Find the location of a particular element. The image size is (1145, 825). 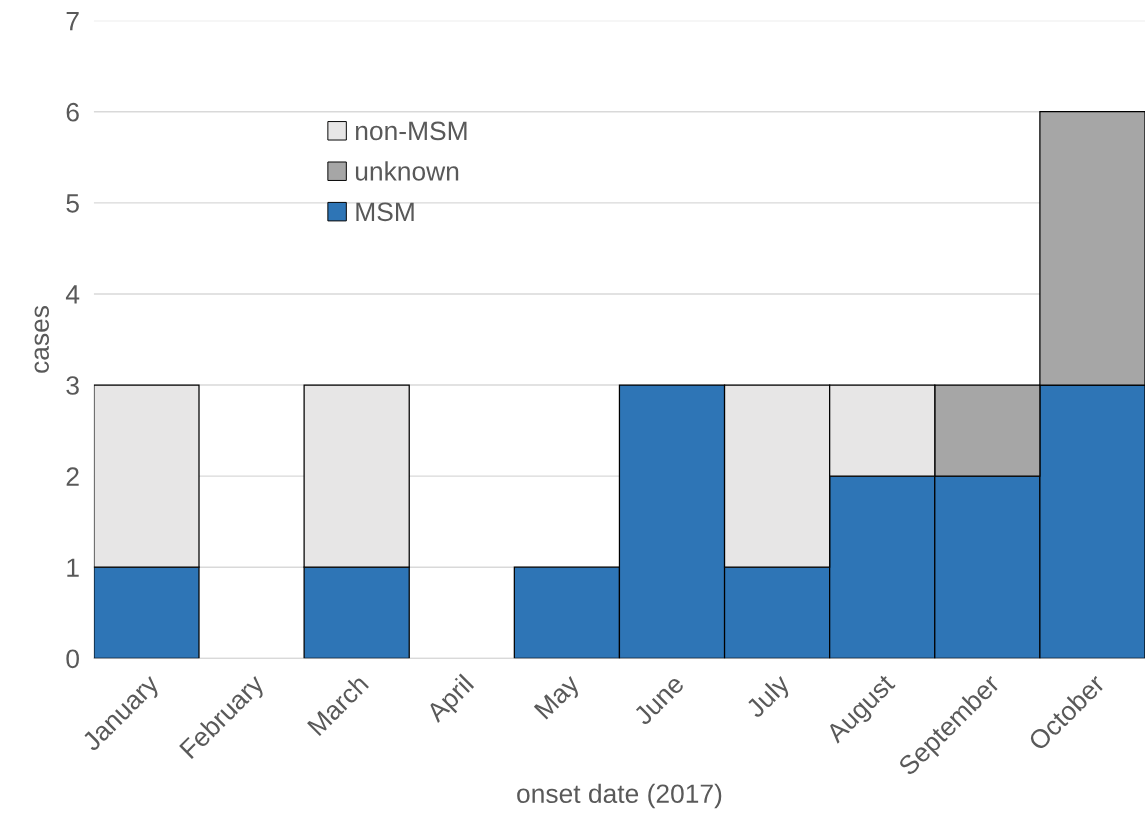

y-tick-label: 0 is located at coordinates (72, 659).